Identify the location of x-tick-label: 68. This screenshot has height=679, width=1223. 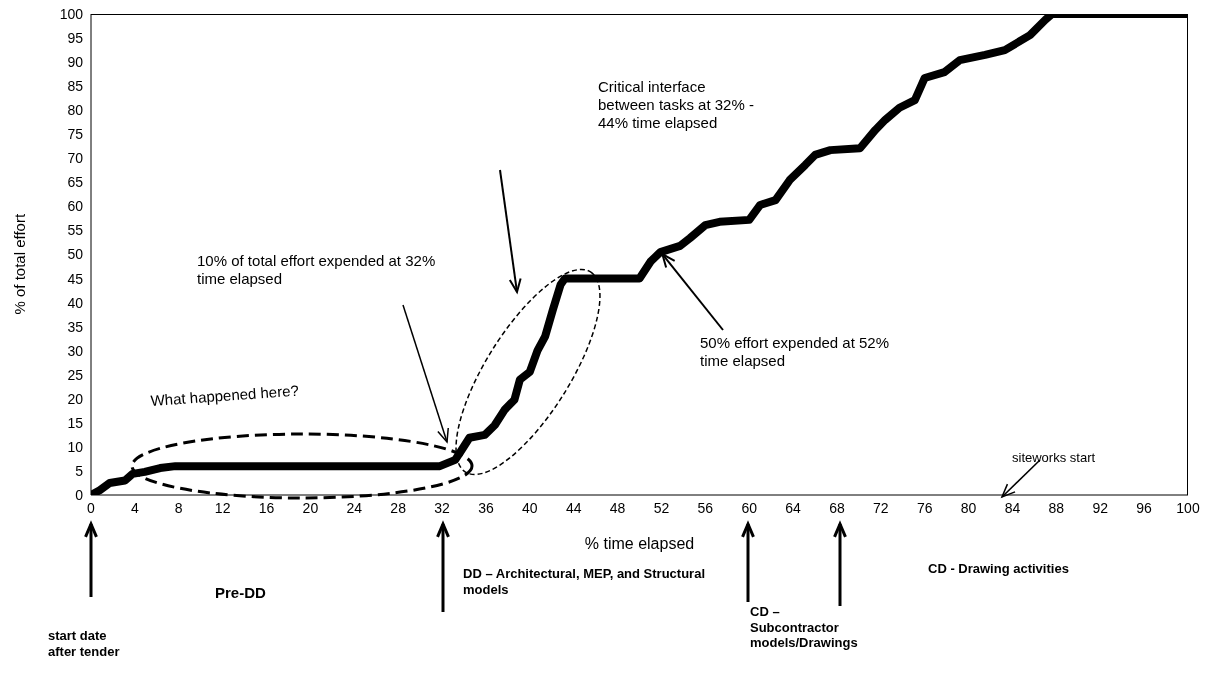
(837, 507).